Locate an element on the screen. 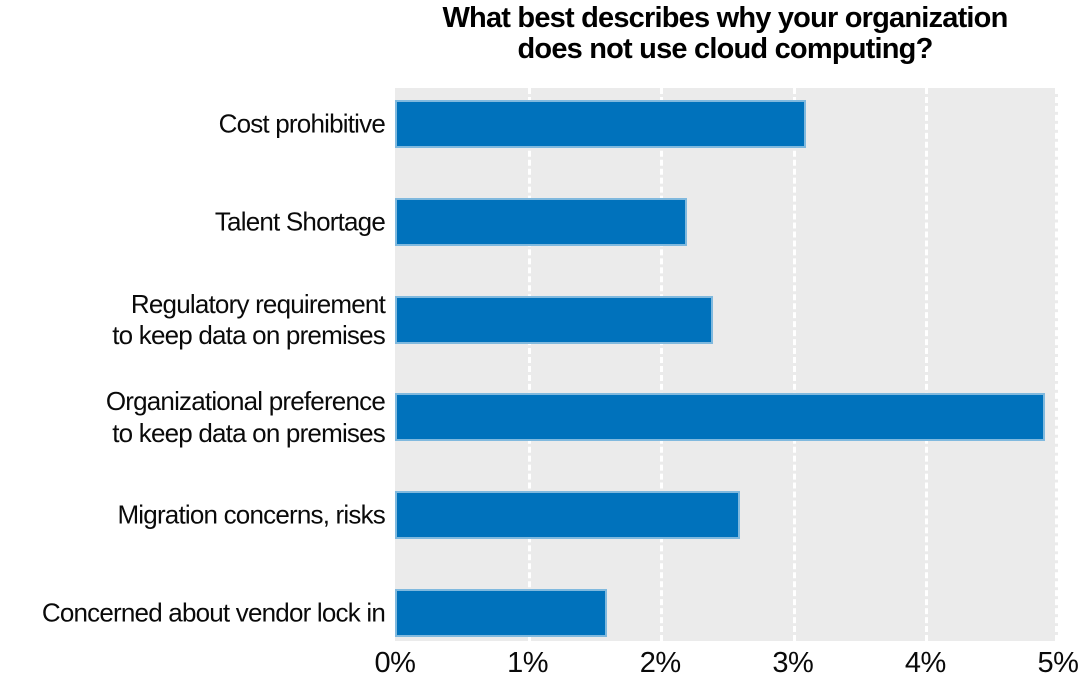  gridline-2% is located at coordinates (662, 364).